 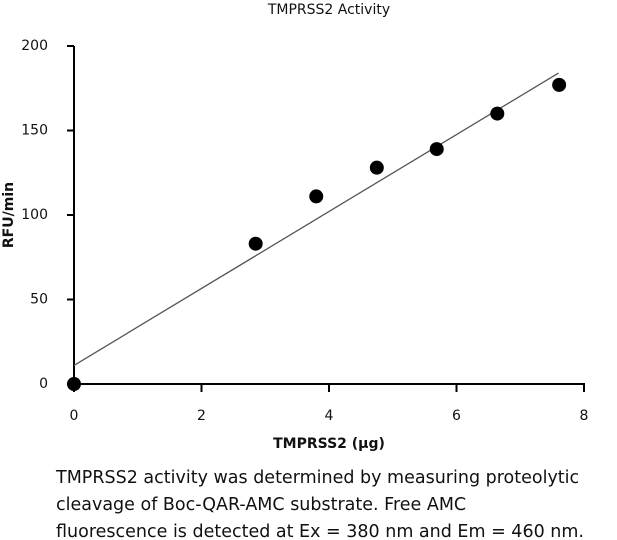 I want to click on x-tick-label: 8, so click(x=584, y=416).